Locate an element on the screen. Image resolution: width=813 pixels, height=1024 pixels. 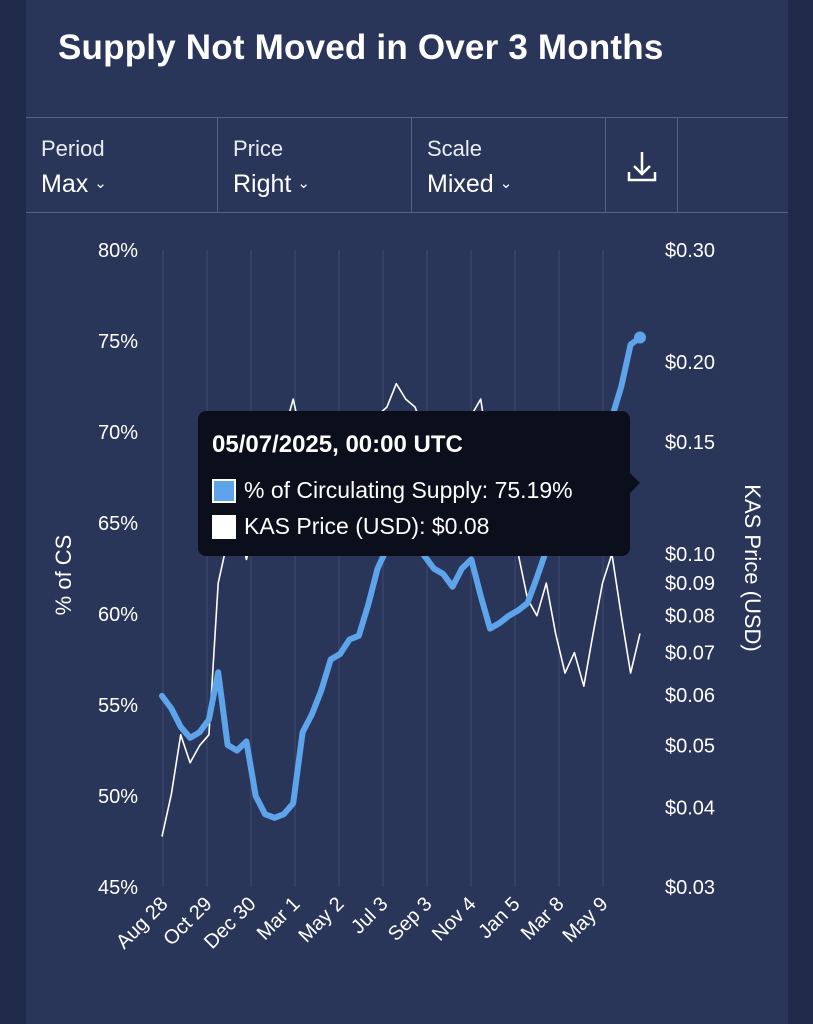
right-tick-label: $0.04 is located at coordinates (690, 808).